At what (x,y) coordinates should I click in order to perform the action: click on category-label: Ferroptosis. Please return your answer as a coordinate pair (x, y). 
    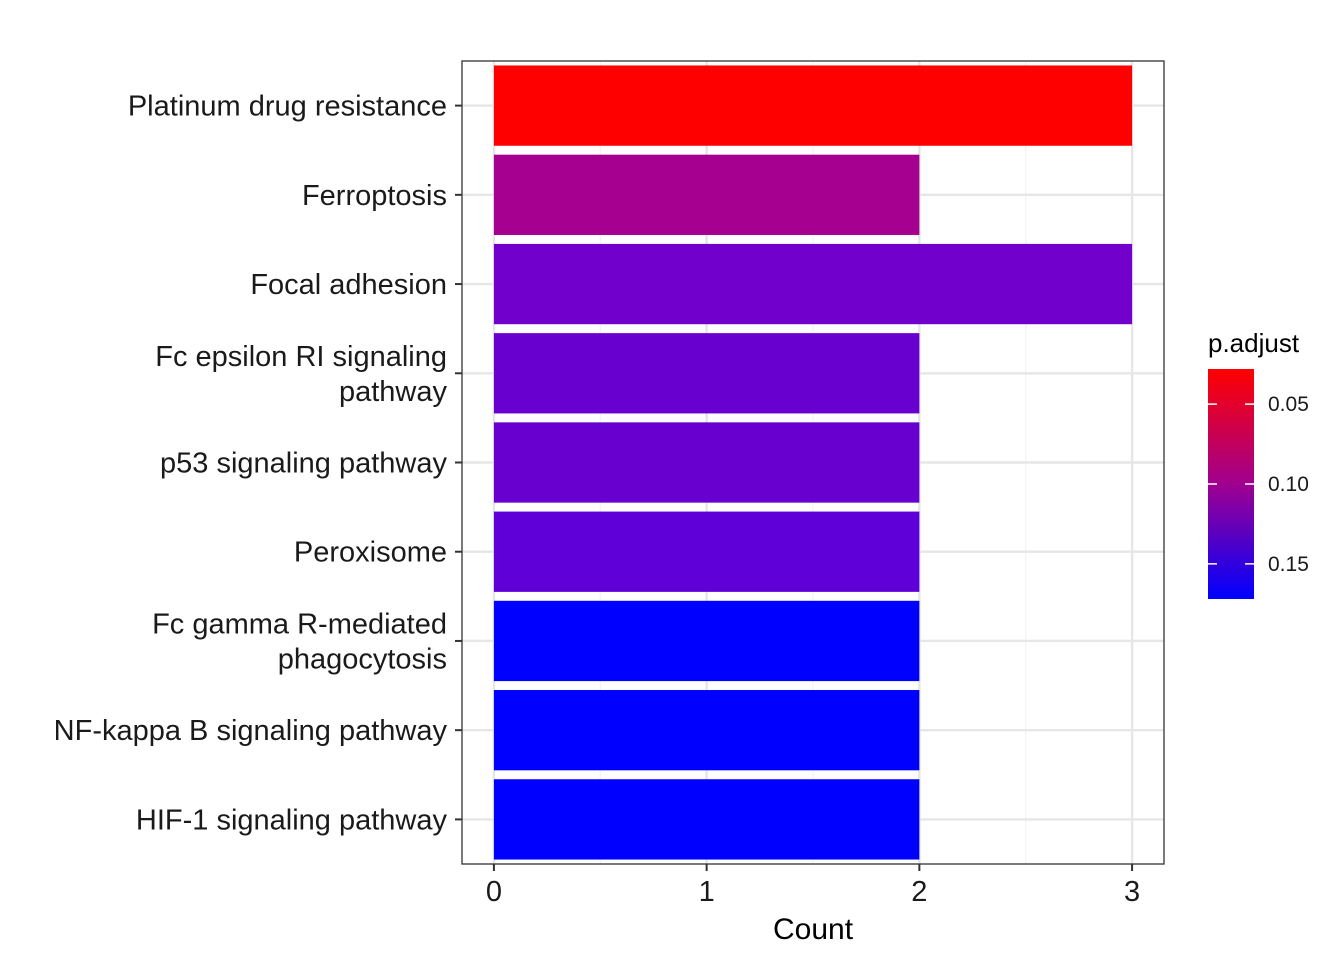
    Looking at the image, I should click on (374, 196).